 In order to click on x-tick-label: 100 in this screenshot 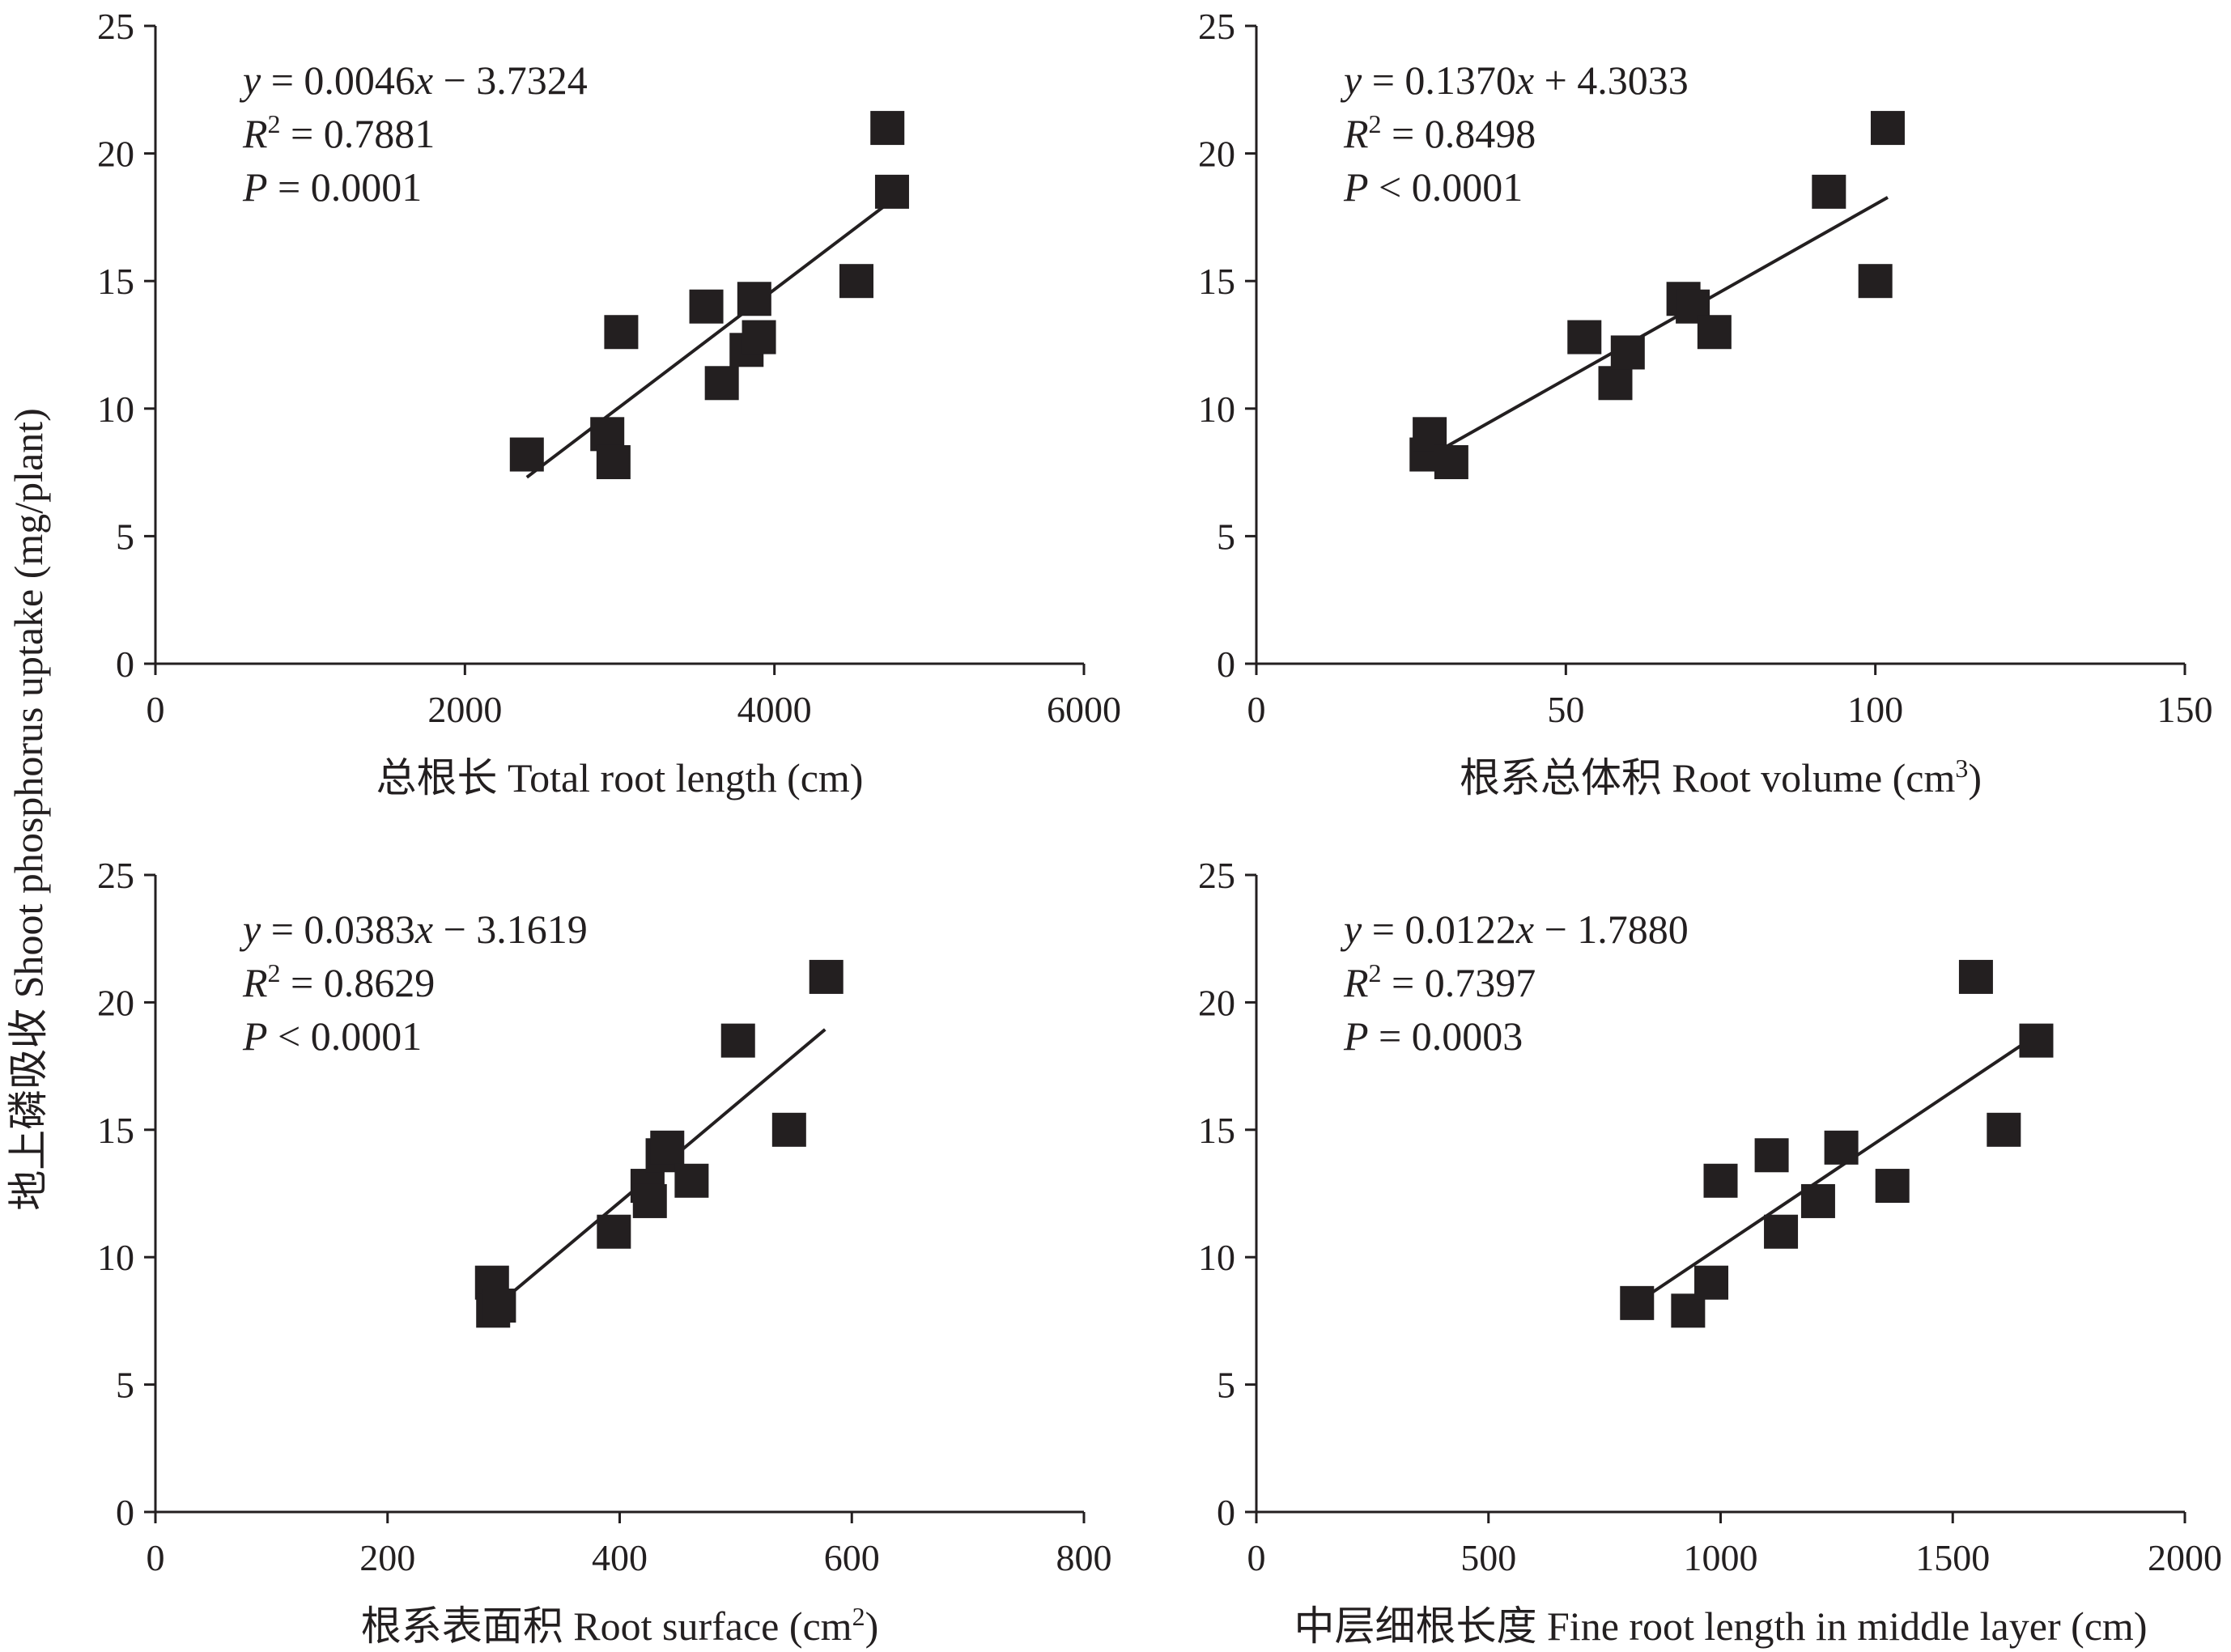, I will do `click(1875, 709)`.